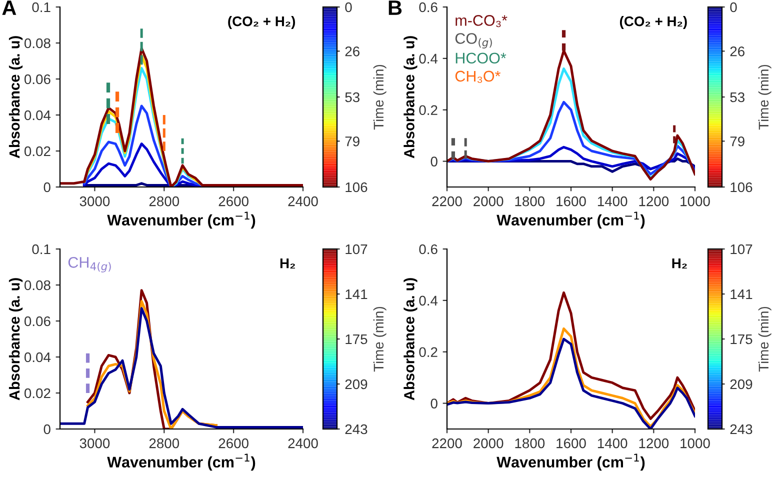  What do you see at coordinates (481, 58) in the screenshot?
I see `text: HCOO*` at bounding box center [481, 58].